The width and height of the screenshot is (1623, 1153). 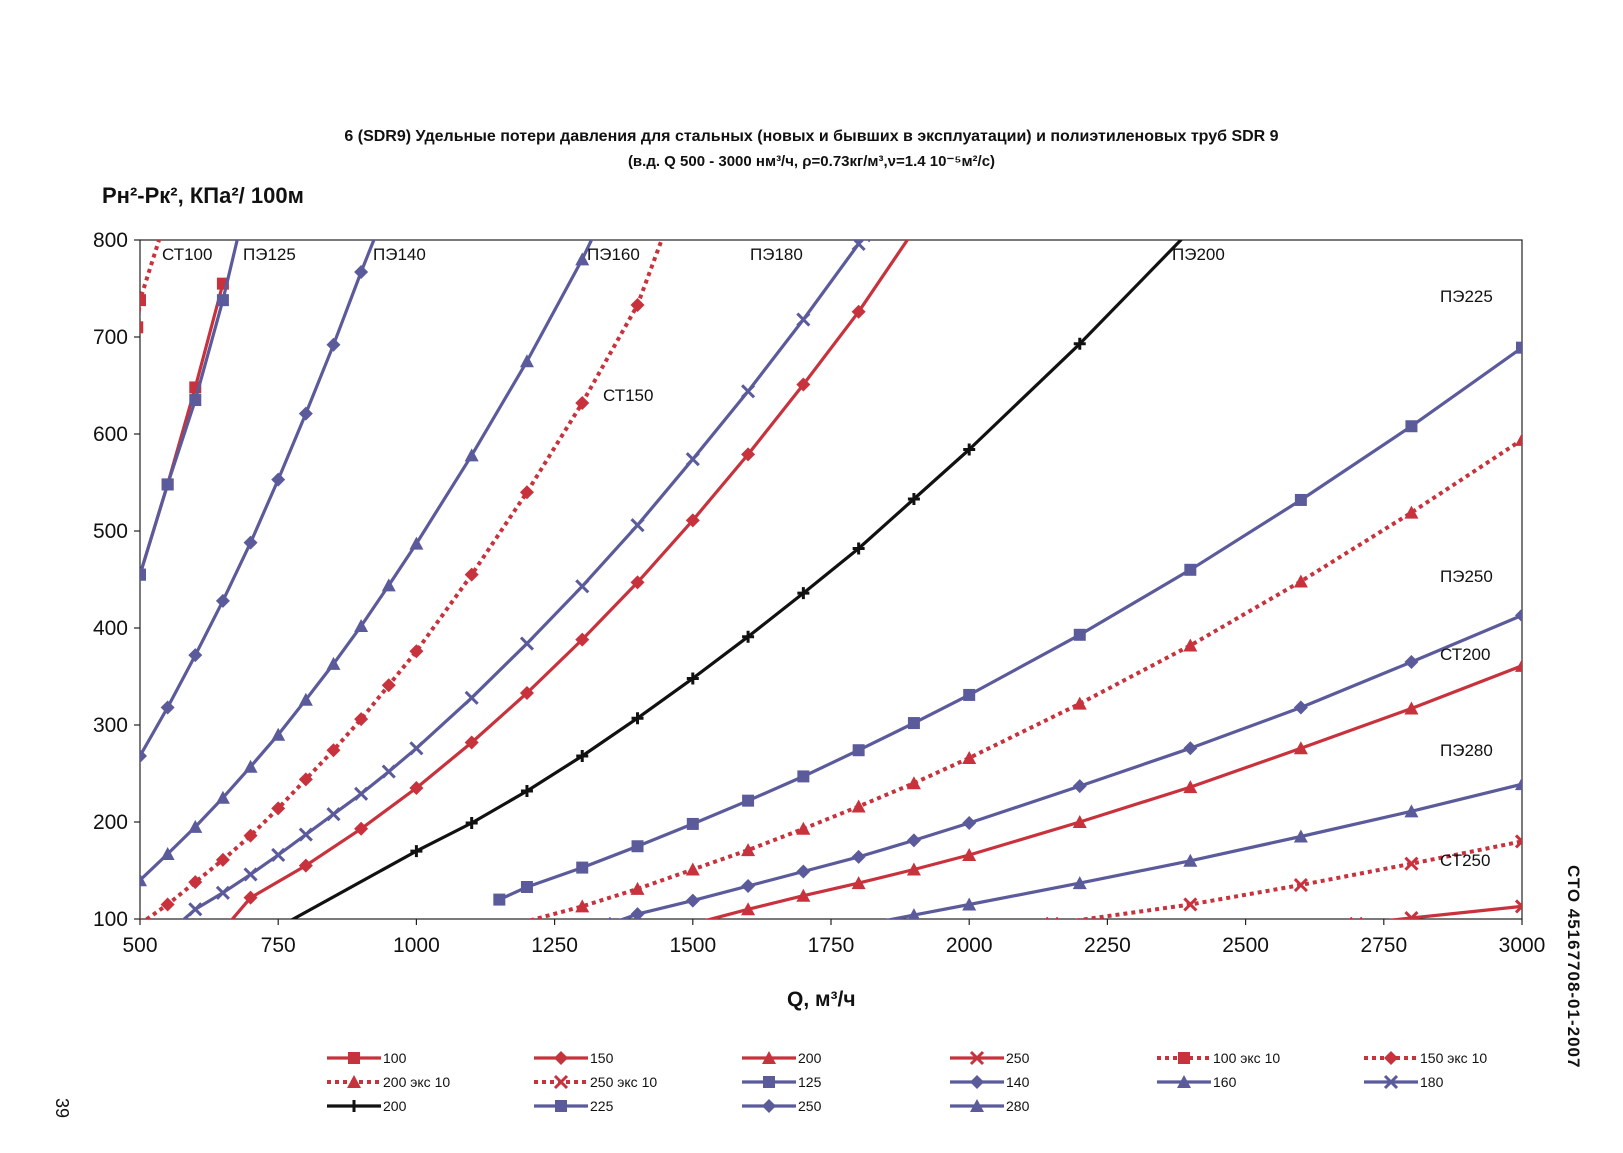 I want to click on curve-label: ПЭ160, so click(x=613, y=254).